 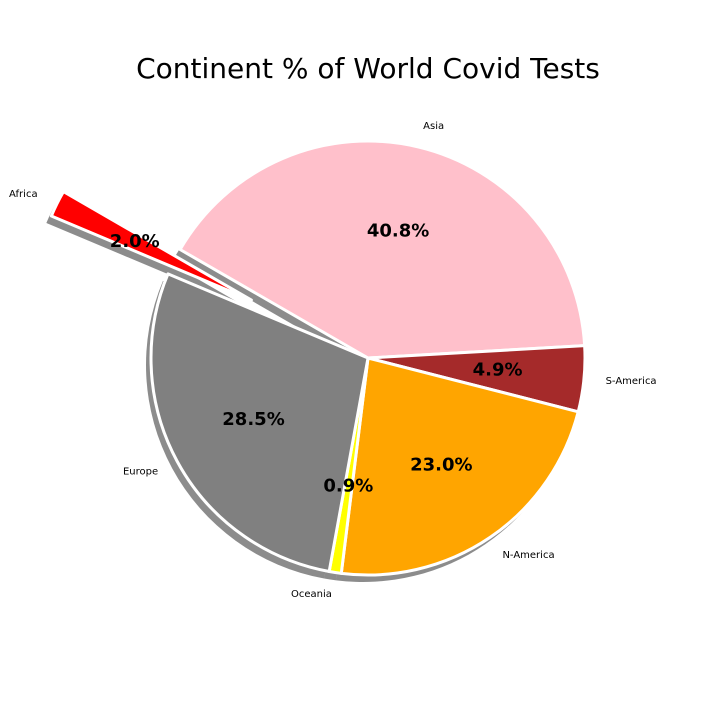 What do you see at coordinates (368, 68) in the screenshot?
I see `chart-title: Continent % of World Covid Tests` at bounding box center [368, 68].